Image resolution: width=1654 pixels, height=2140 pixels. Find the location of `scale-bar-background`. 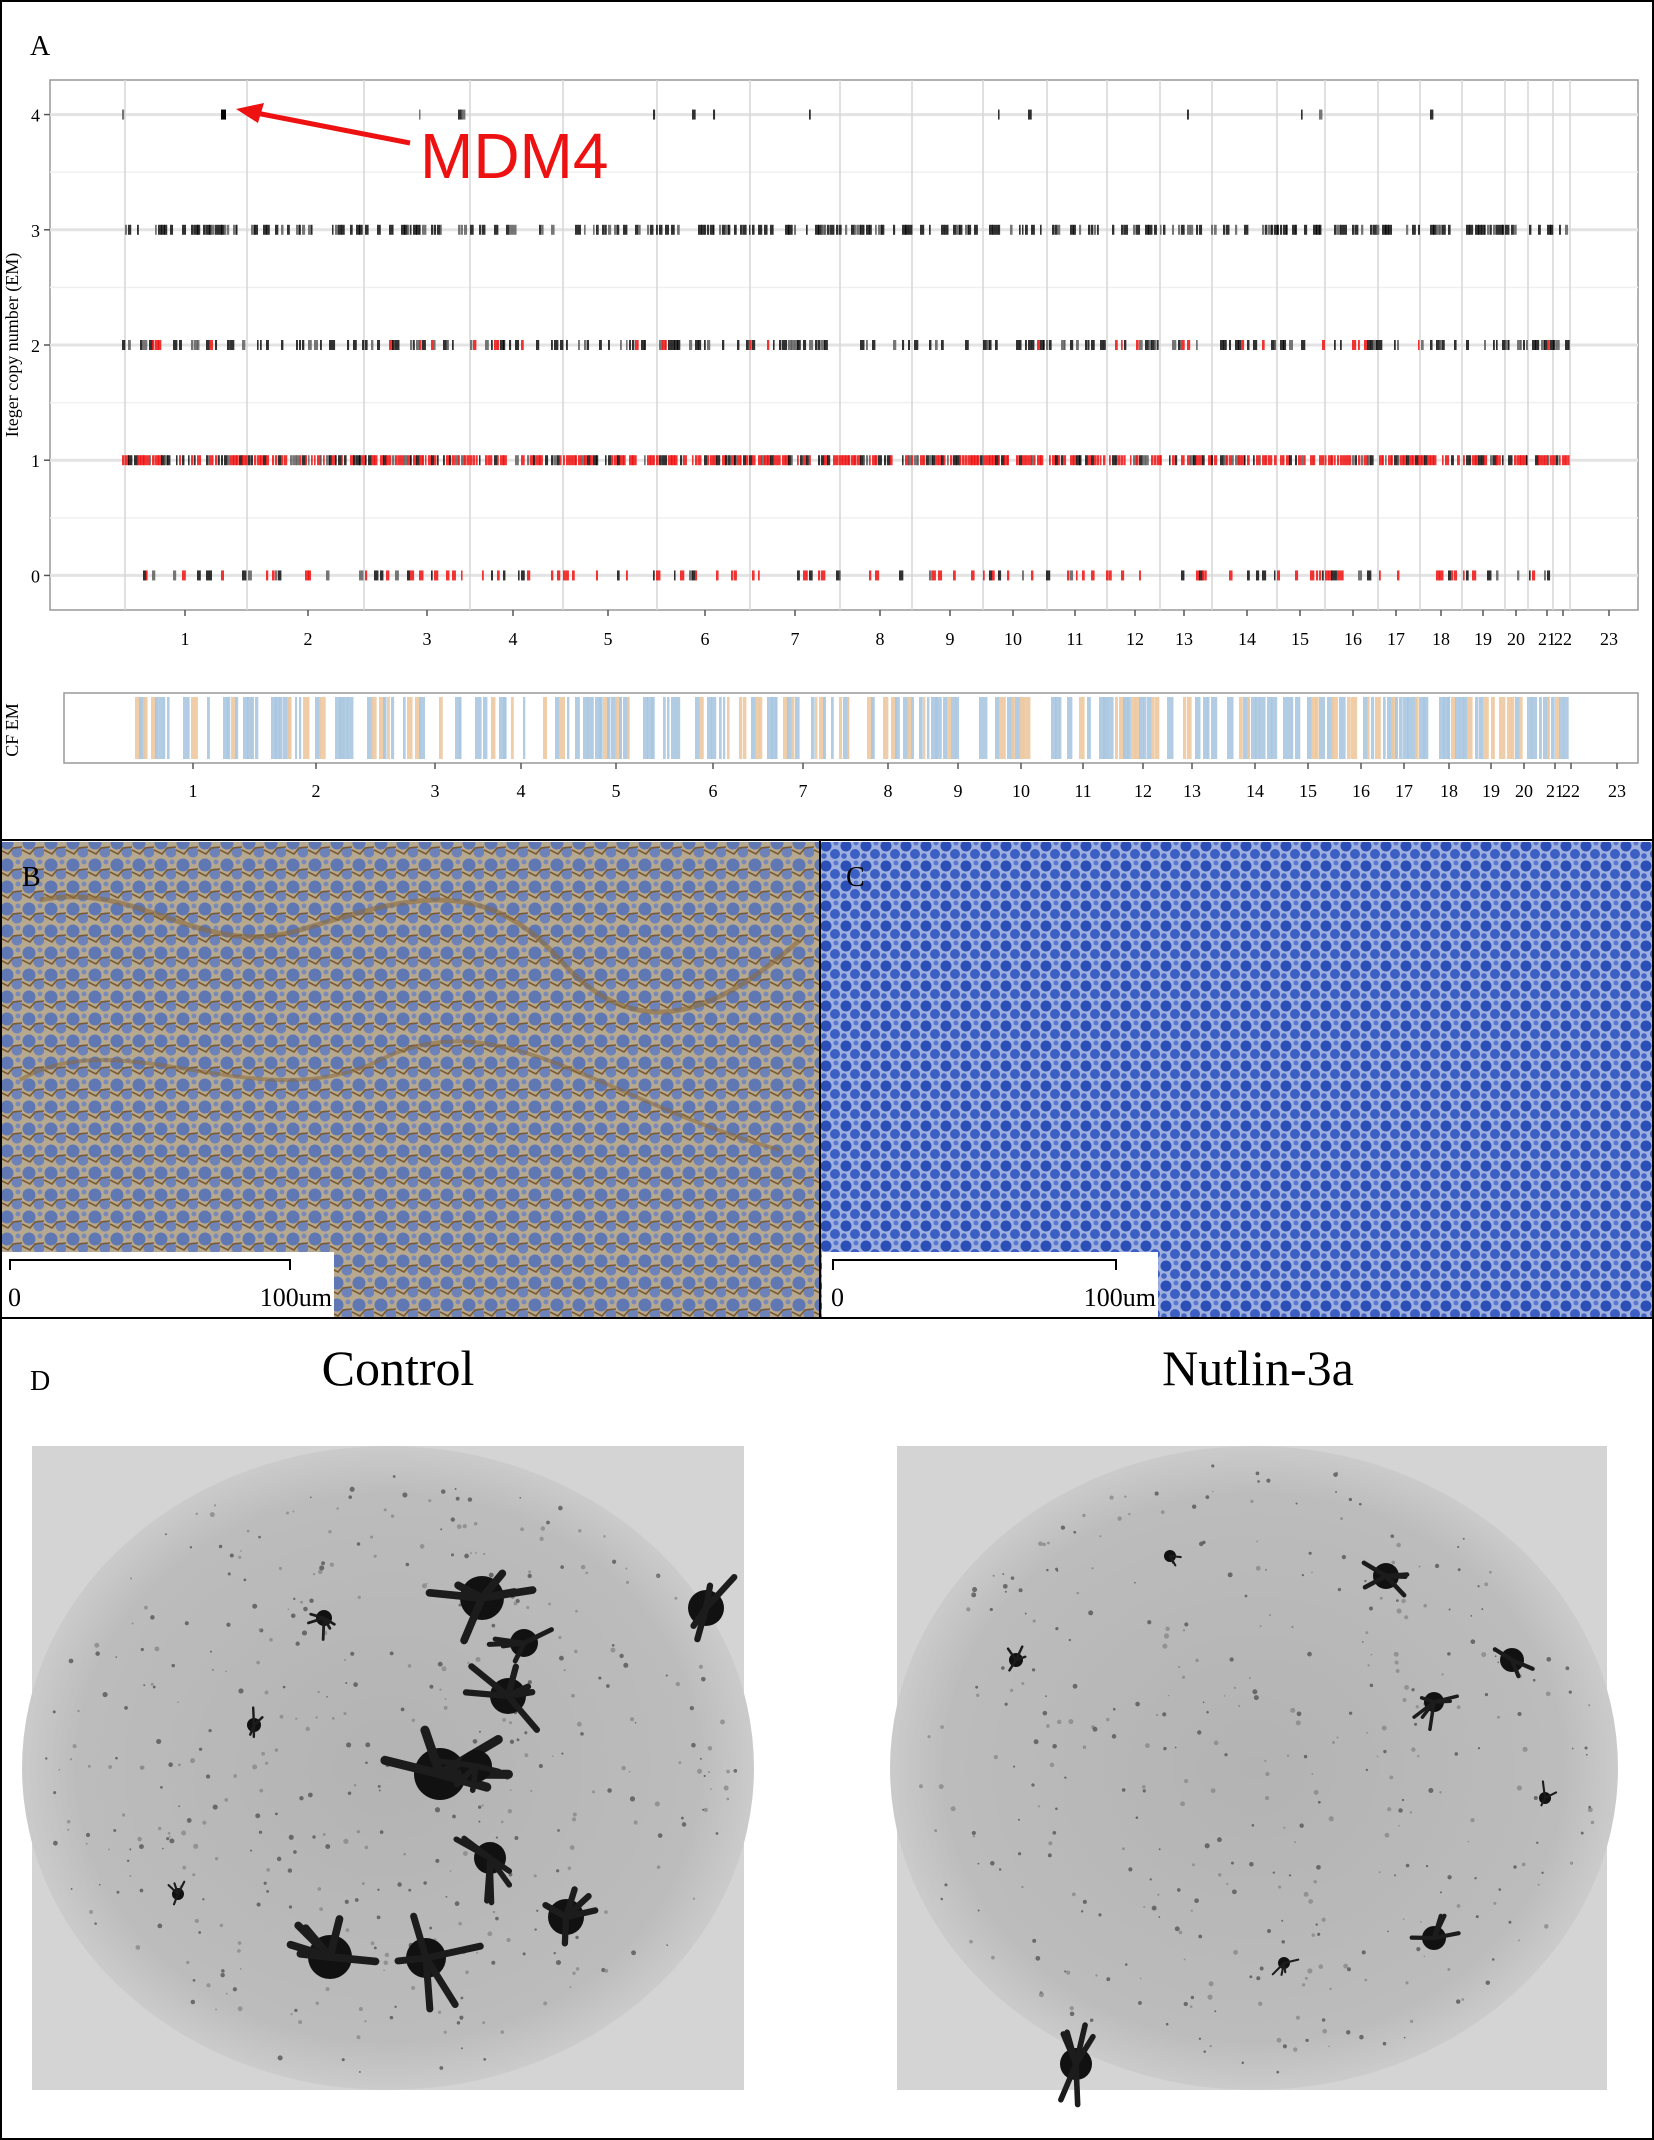

scale-bar-background is located at coordinates (168, 1284).